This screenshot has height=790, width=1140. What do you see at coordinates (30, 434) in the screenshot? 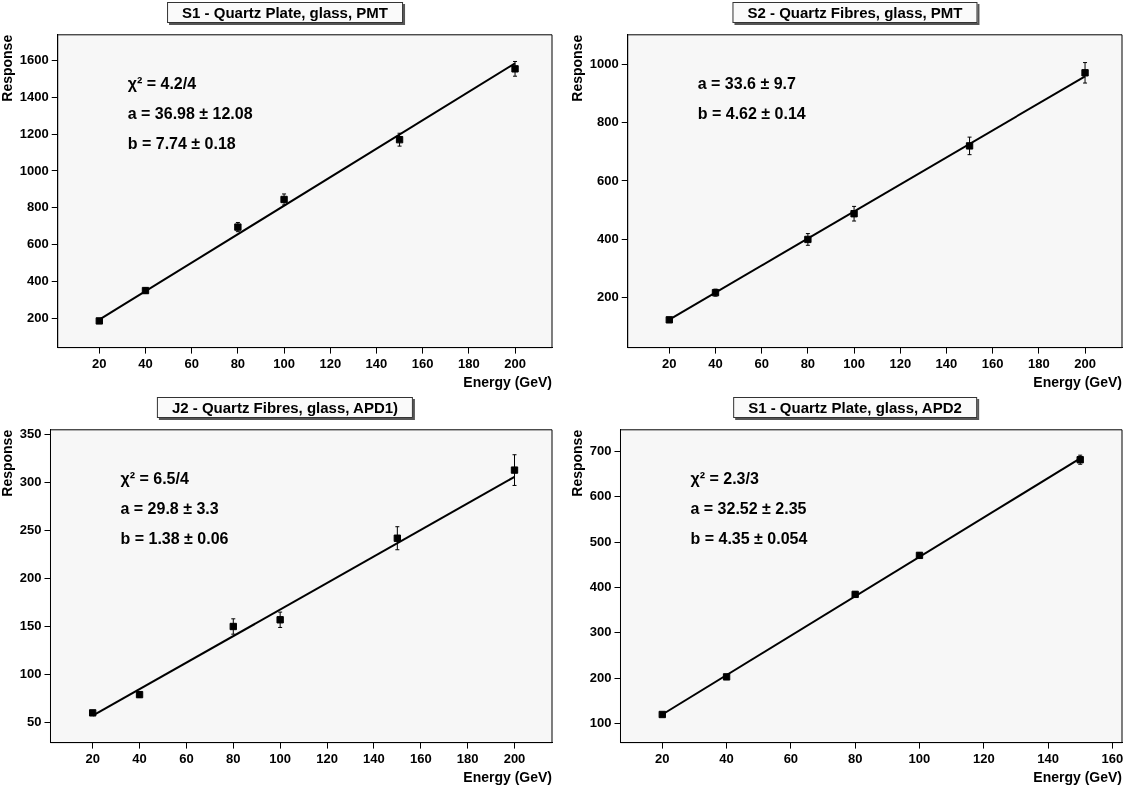
I see `y-tick-label: 350` at bounding box center [30, 434].